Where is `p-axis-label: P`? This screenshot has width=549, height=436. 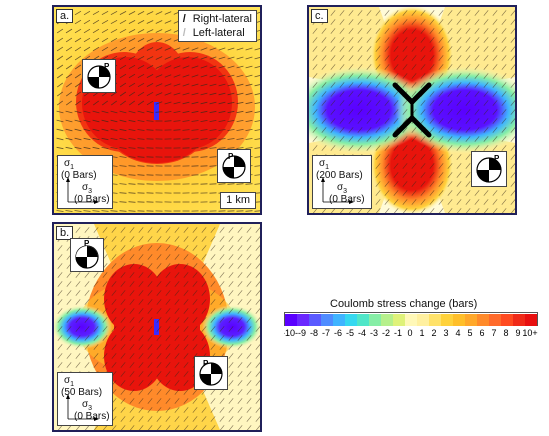
p-axis-label: P is located at coordinates (107, 66).